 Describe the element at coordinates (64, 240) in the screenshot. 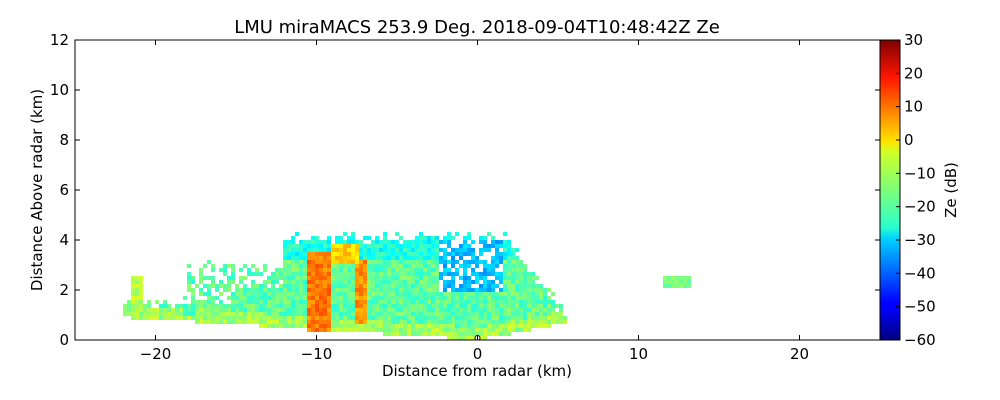

I see `y-tick-label: 4` at that location.